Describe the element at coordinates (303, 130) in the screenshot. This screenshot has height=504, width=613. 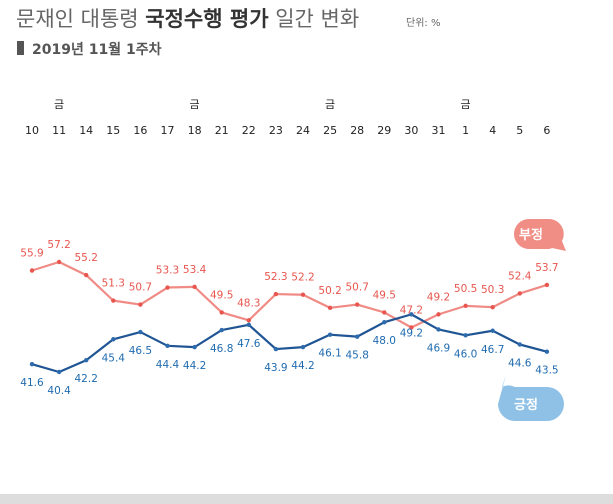
I see `x-tick-label: 24` at that location.